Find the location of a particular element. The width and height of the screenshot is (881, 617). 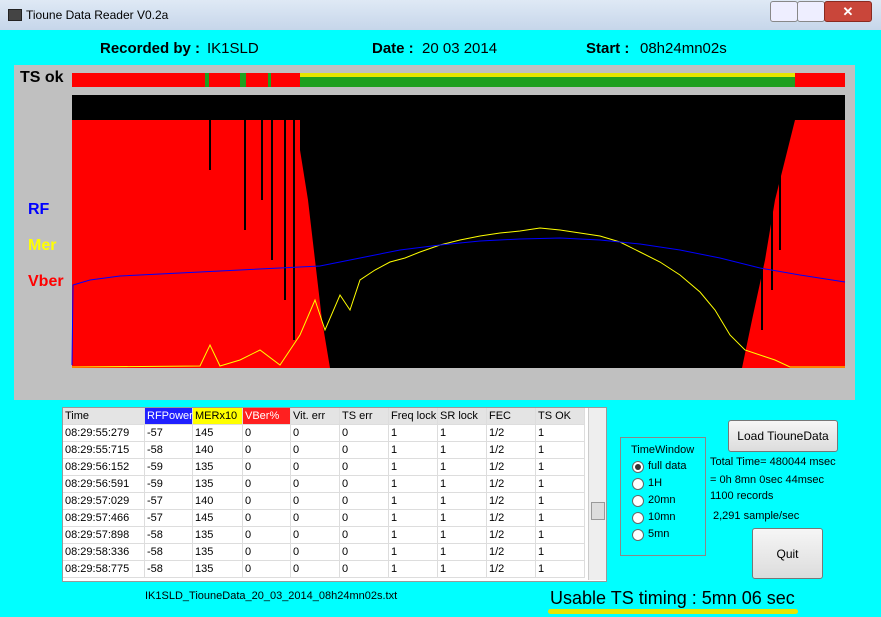

table-cell: 08:29:56:152 is located at coordinates (104, 467).